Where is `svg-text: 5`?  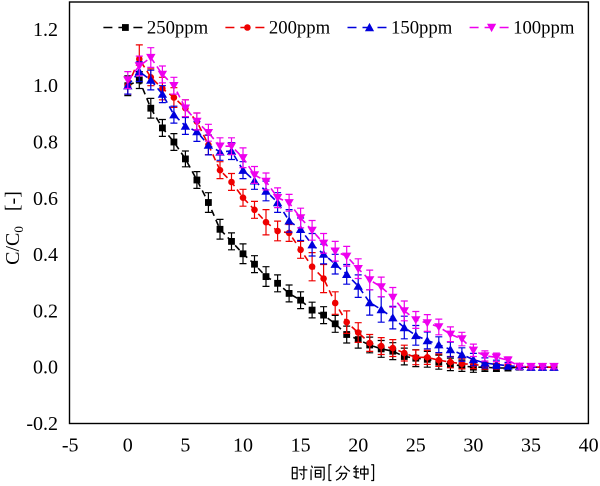 svg-text: 5 is located at coordinates (185, 446).